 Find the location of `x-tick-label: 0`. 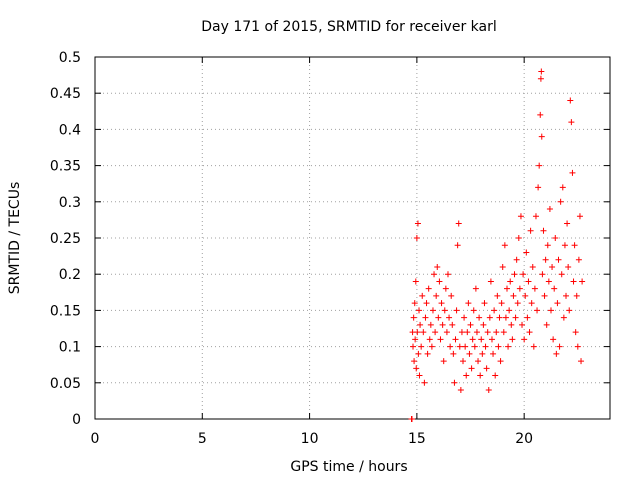

x-tick-label: 0 is located at coordinates (95, 439).